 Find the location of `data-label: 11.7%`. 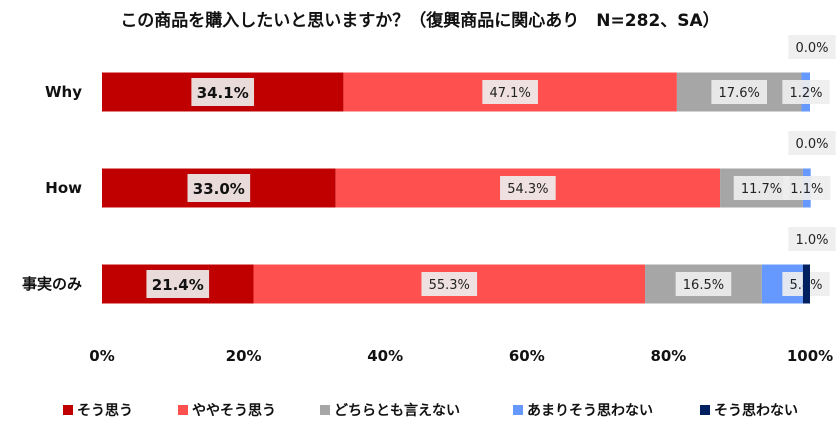

data-label: 11.7% is located at coordinates (761, 189).